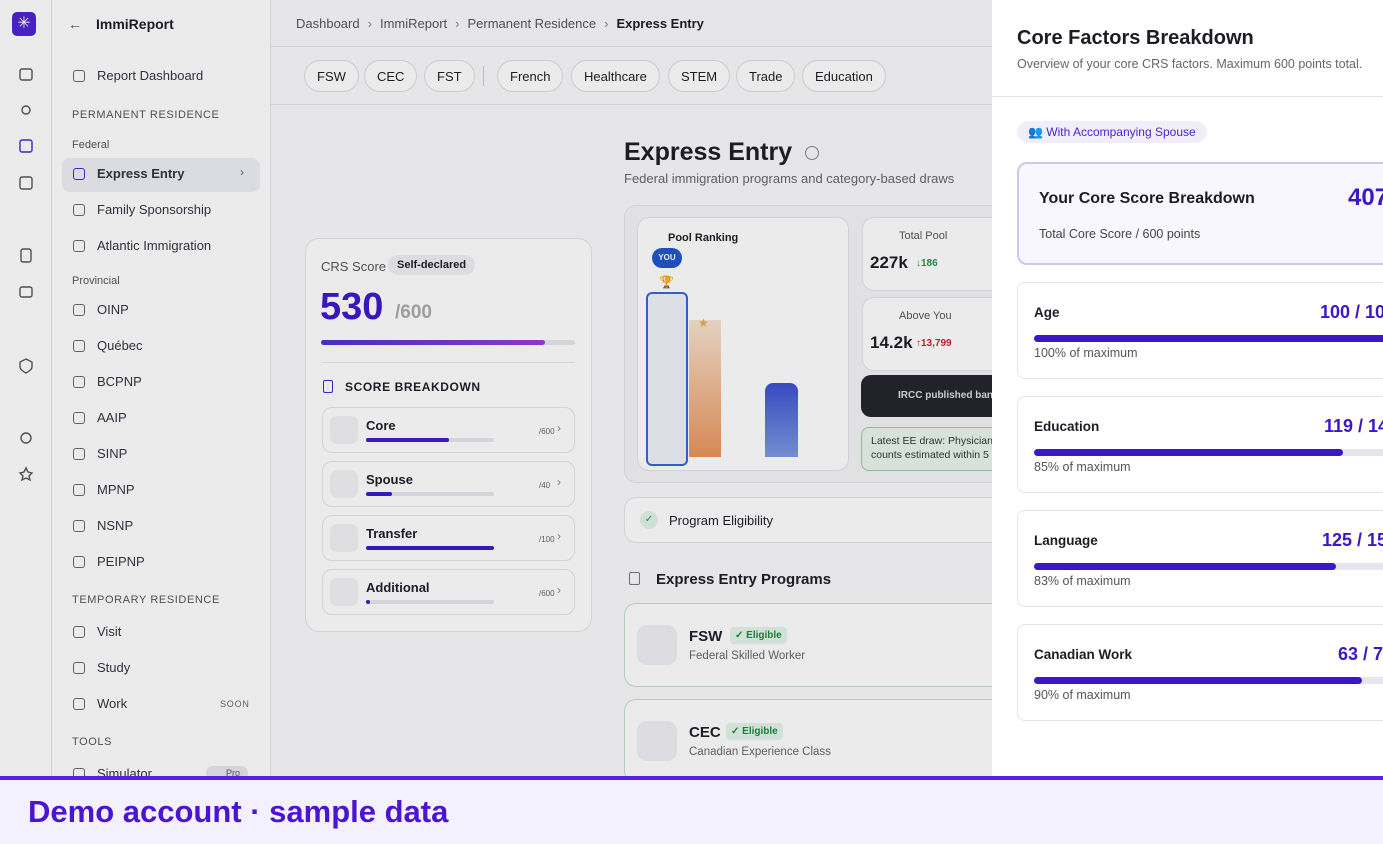  I want to click on tab: CEC, so click(391, 76).